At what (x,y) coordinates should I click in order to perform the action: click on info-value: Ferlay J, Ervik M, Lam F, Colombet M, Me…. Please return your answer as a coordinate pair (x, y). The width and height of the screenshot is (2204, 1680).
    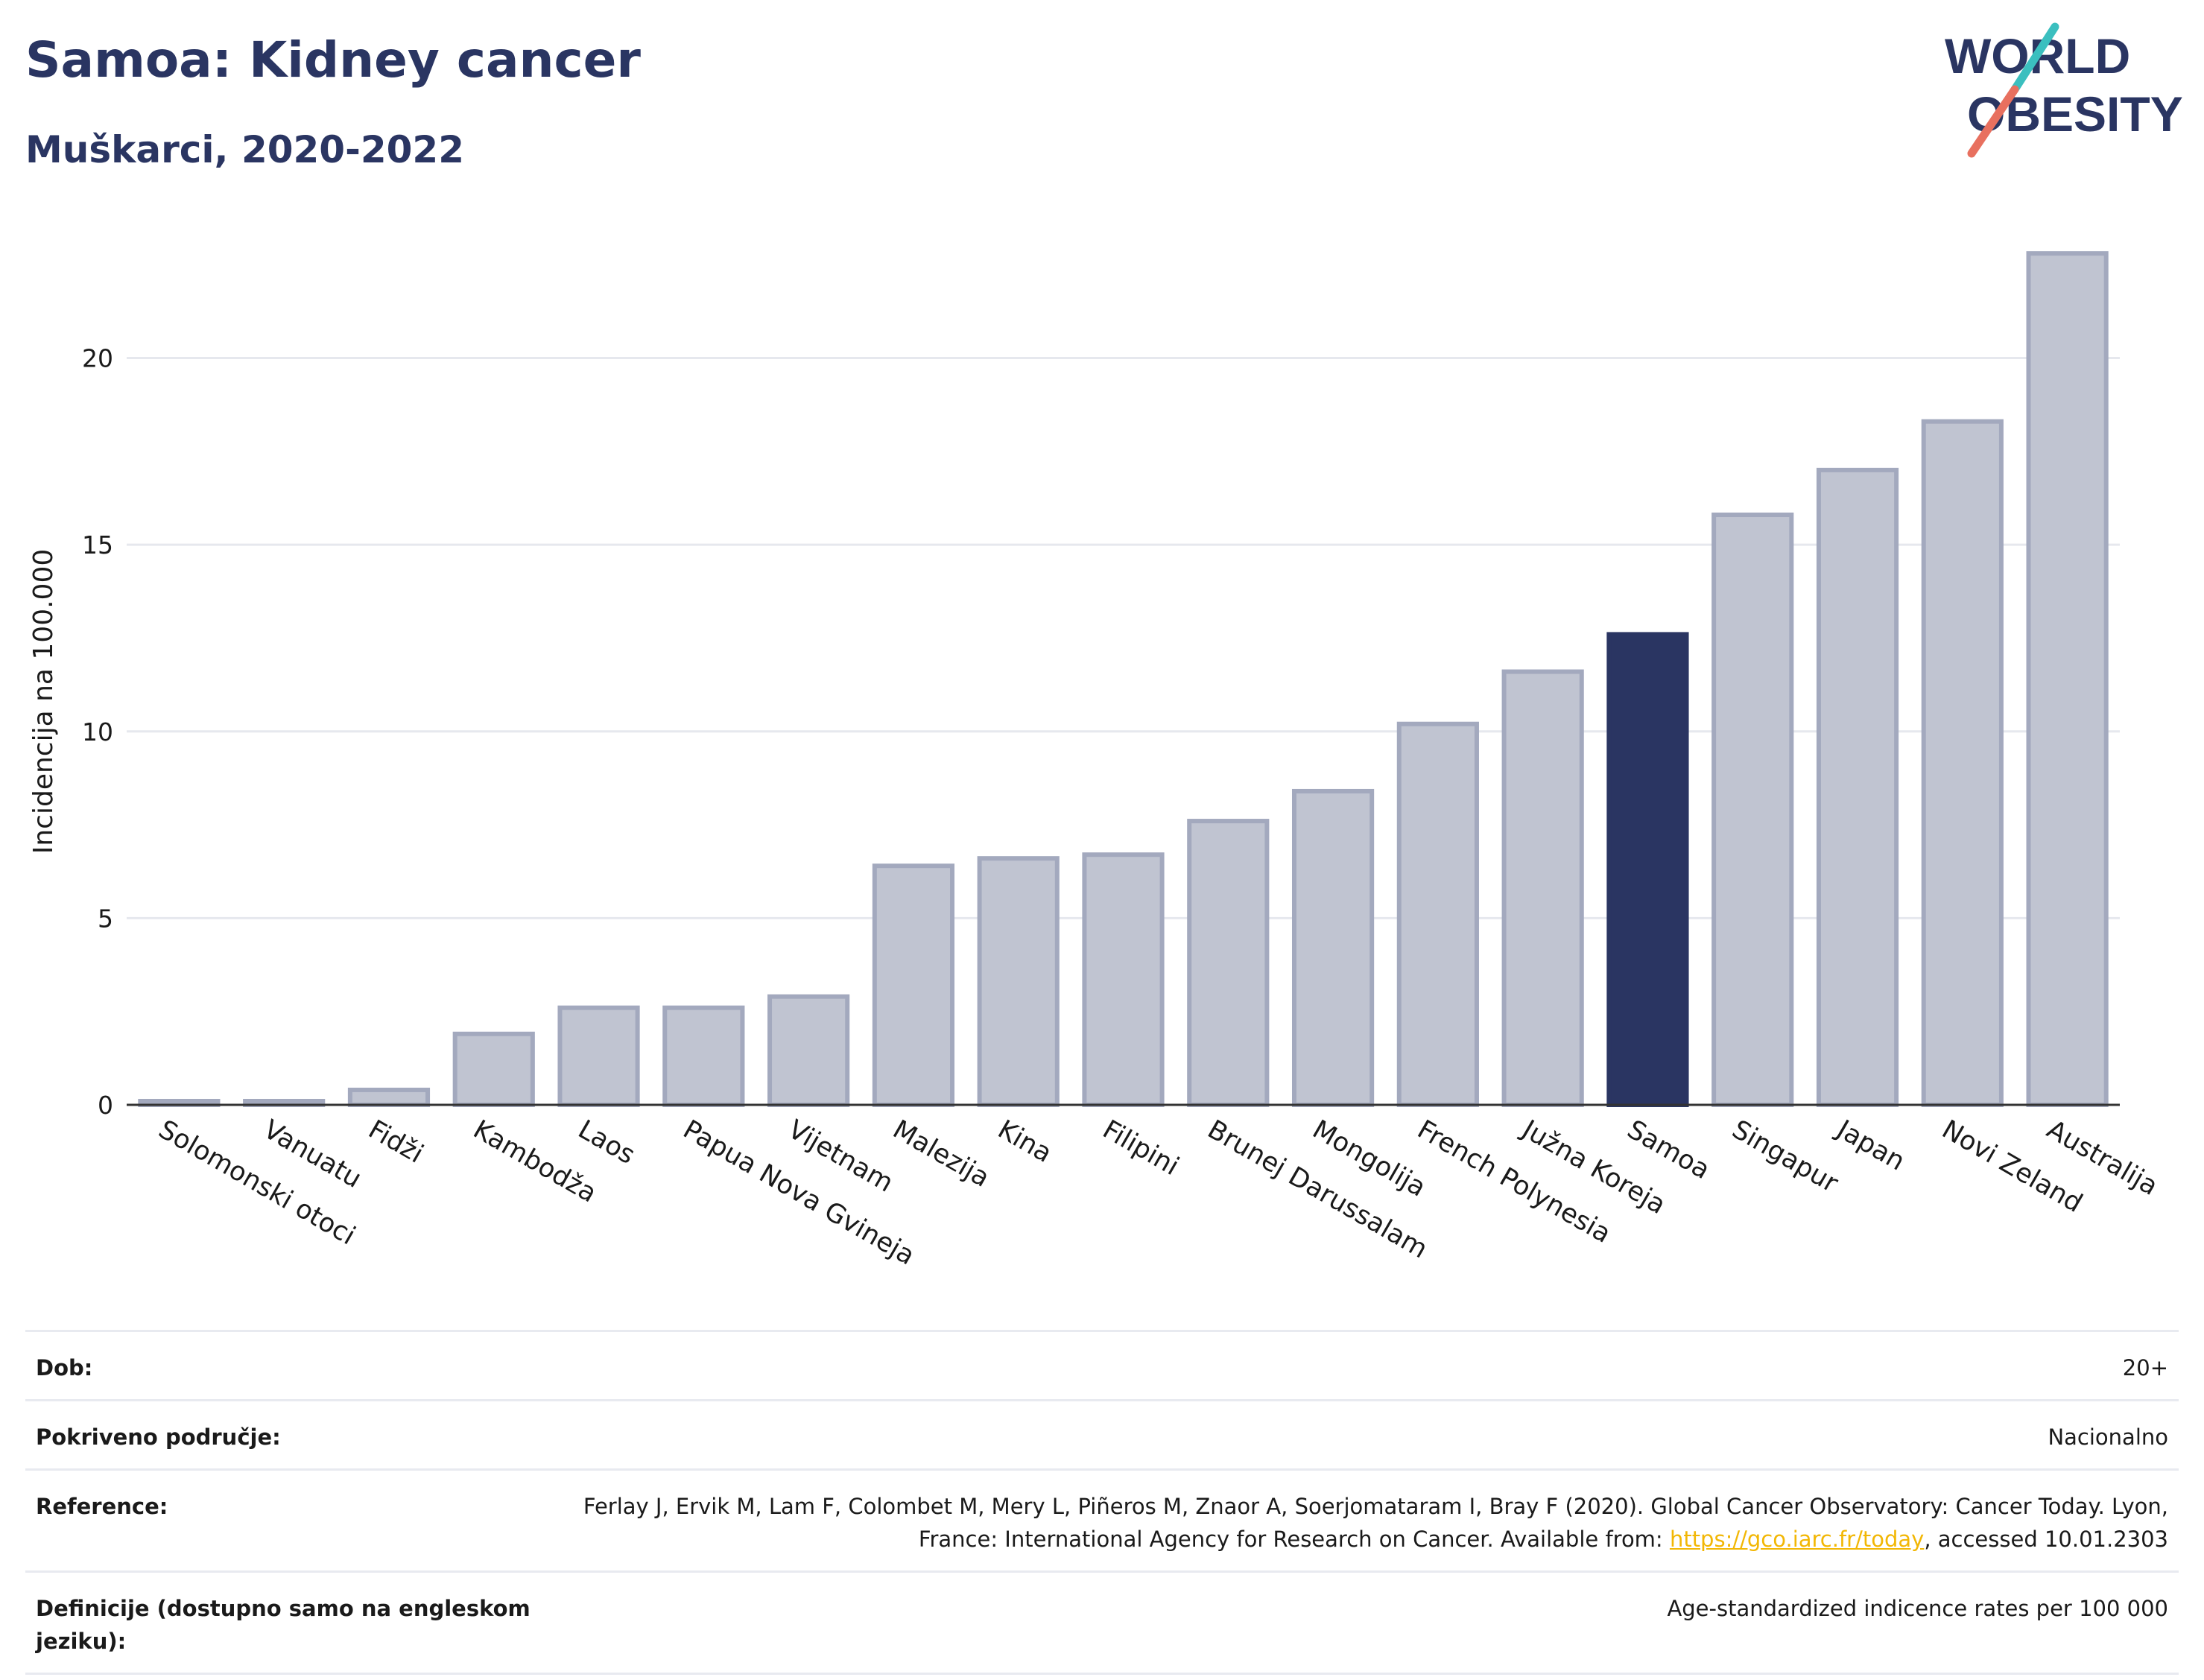
    Looking at the image, I should click on (1367, 1523).